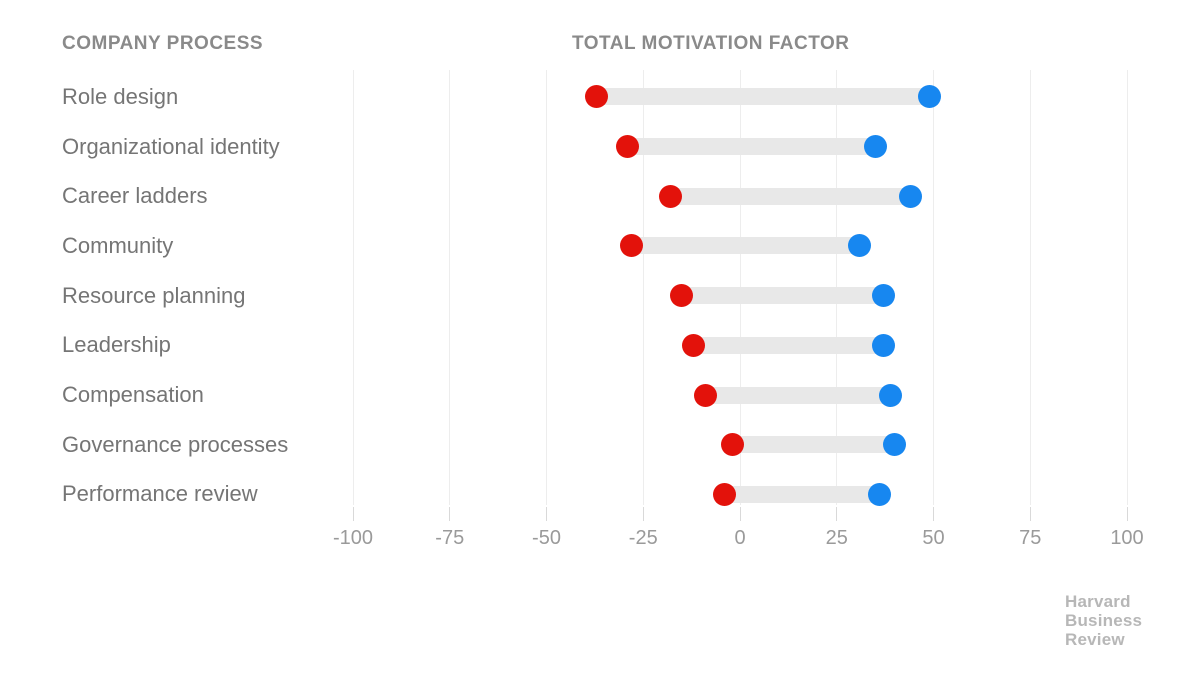 Image resolution: width=1200 pixels, height=676 pixels. I want to click on category-label: Compensation, so click(133, 395).